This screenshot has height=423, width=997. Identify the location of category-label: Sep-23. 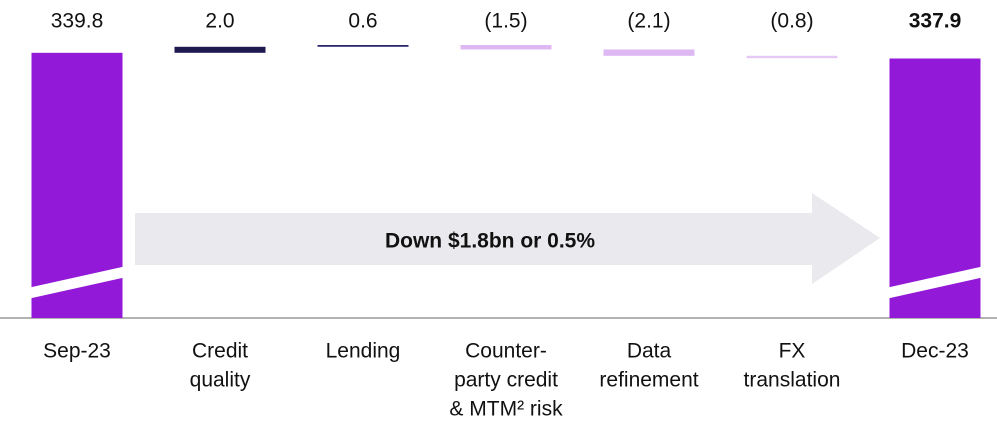
(77, 351).